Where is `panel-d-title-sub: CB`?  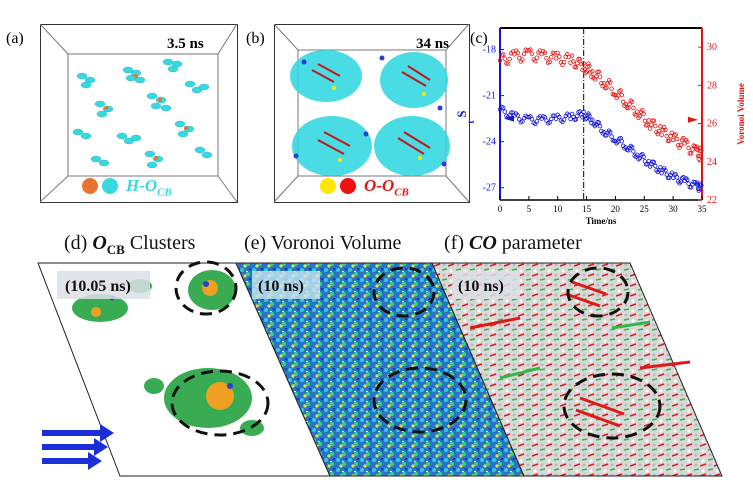
panel-d-title-sub: CB is located at coordinates (115, 249).